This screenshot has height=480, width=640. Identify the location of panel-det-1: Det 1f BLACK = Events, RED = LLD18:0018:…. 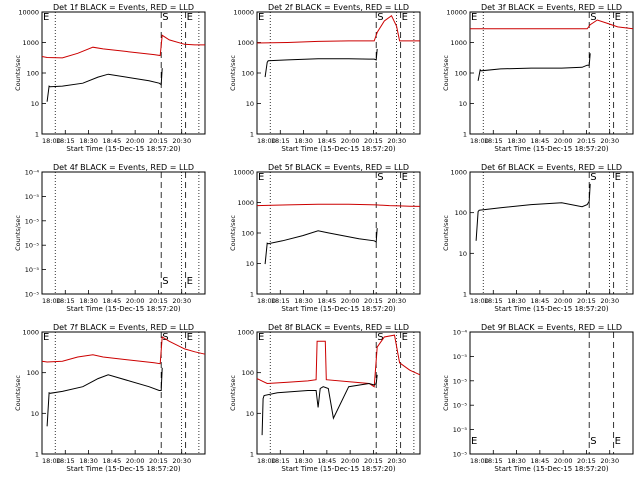
(110, 78).